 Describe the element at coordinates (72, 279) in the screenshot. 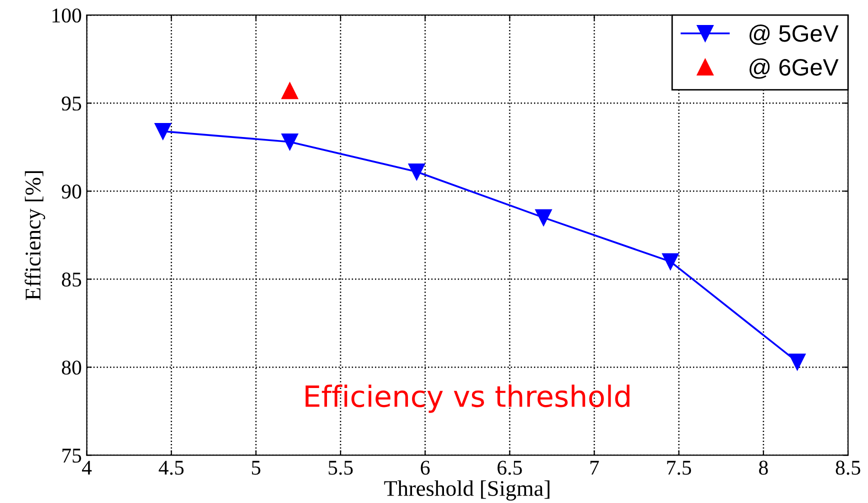

I see `y-tick-label: 85` at that location.